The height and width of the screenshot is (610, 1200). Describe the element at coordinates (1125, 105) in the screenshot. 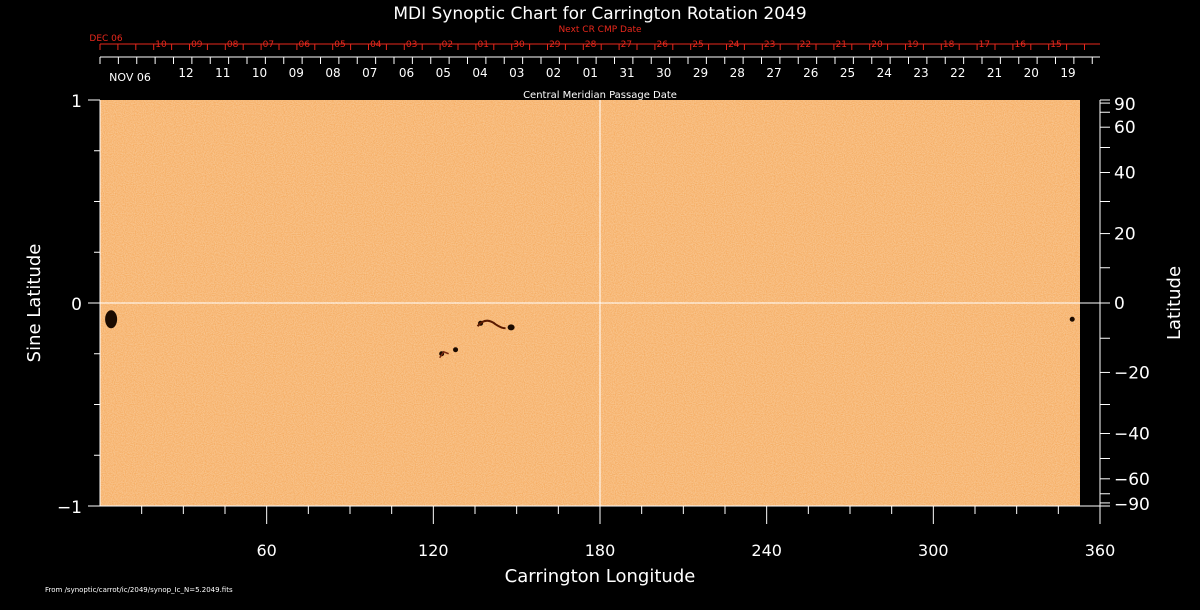

I see `right-y-tick-label: 90` at that location.